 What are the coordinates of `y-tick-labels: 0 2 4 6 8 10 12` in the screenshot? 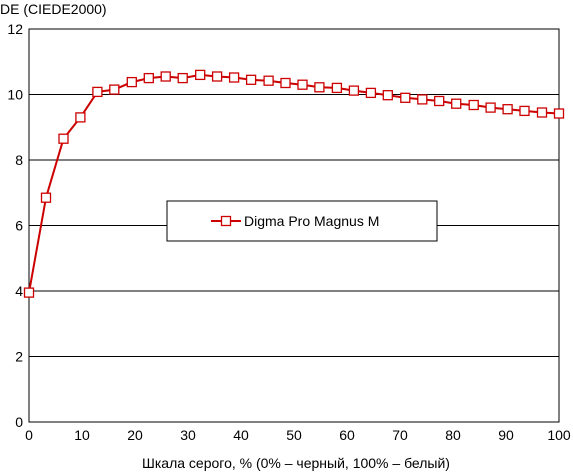 It's located at (15, 225).